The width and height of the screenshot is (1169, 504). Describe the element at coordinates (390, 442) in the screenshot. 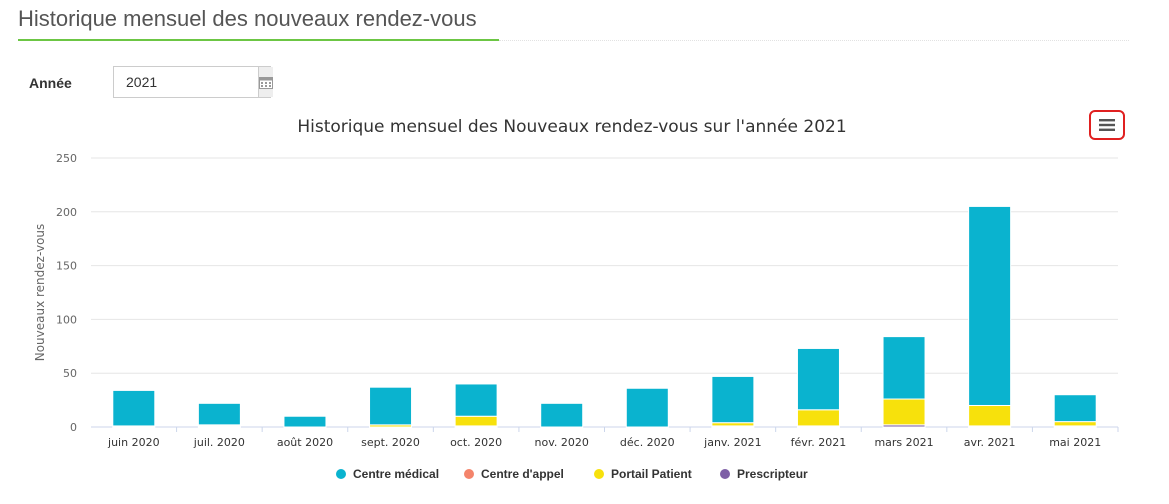

I see `x-tick-label: sept. 2020` at that location.